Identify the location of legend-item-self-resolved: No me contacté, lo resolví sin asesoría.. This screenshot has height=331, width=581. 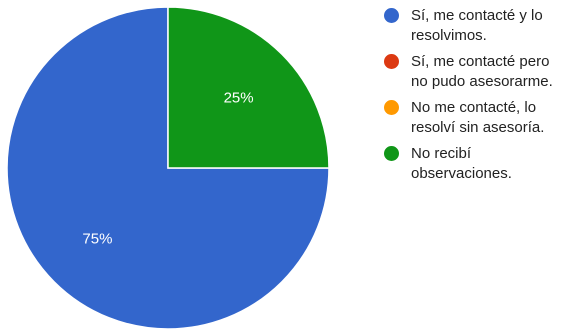
(481, 118).